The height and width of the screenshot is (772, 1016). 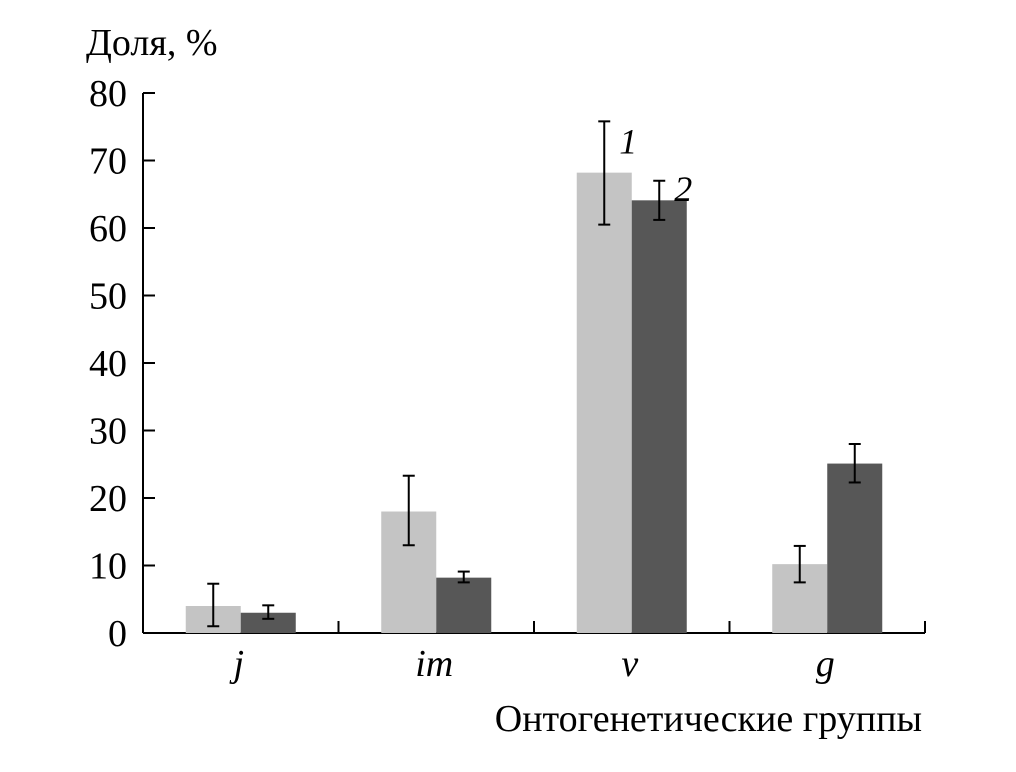 What do you see at coordinates (108, 229) in the screenshot?
I see `y-tick-label: 60` at bounding box center [108, 229].